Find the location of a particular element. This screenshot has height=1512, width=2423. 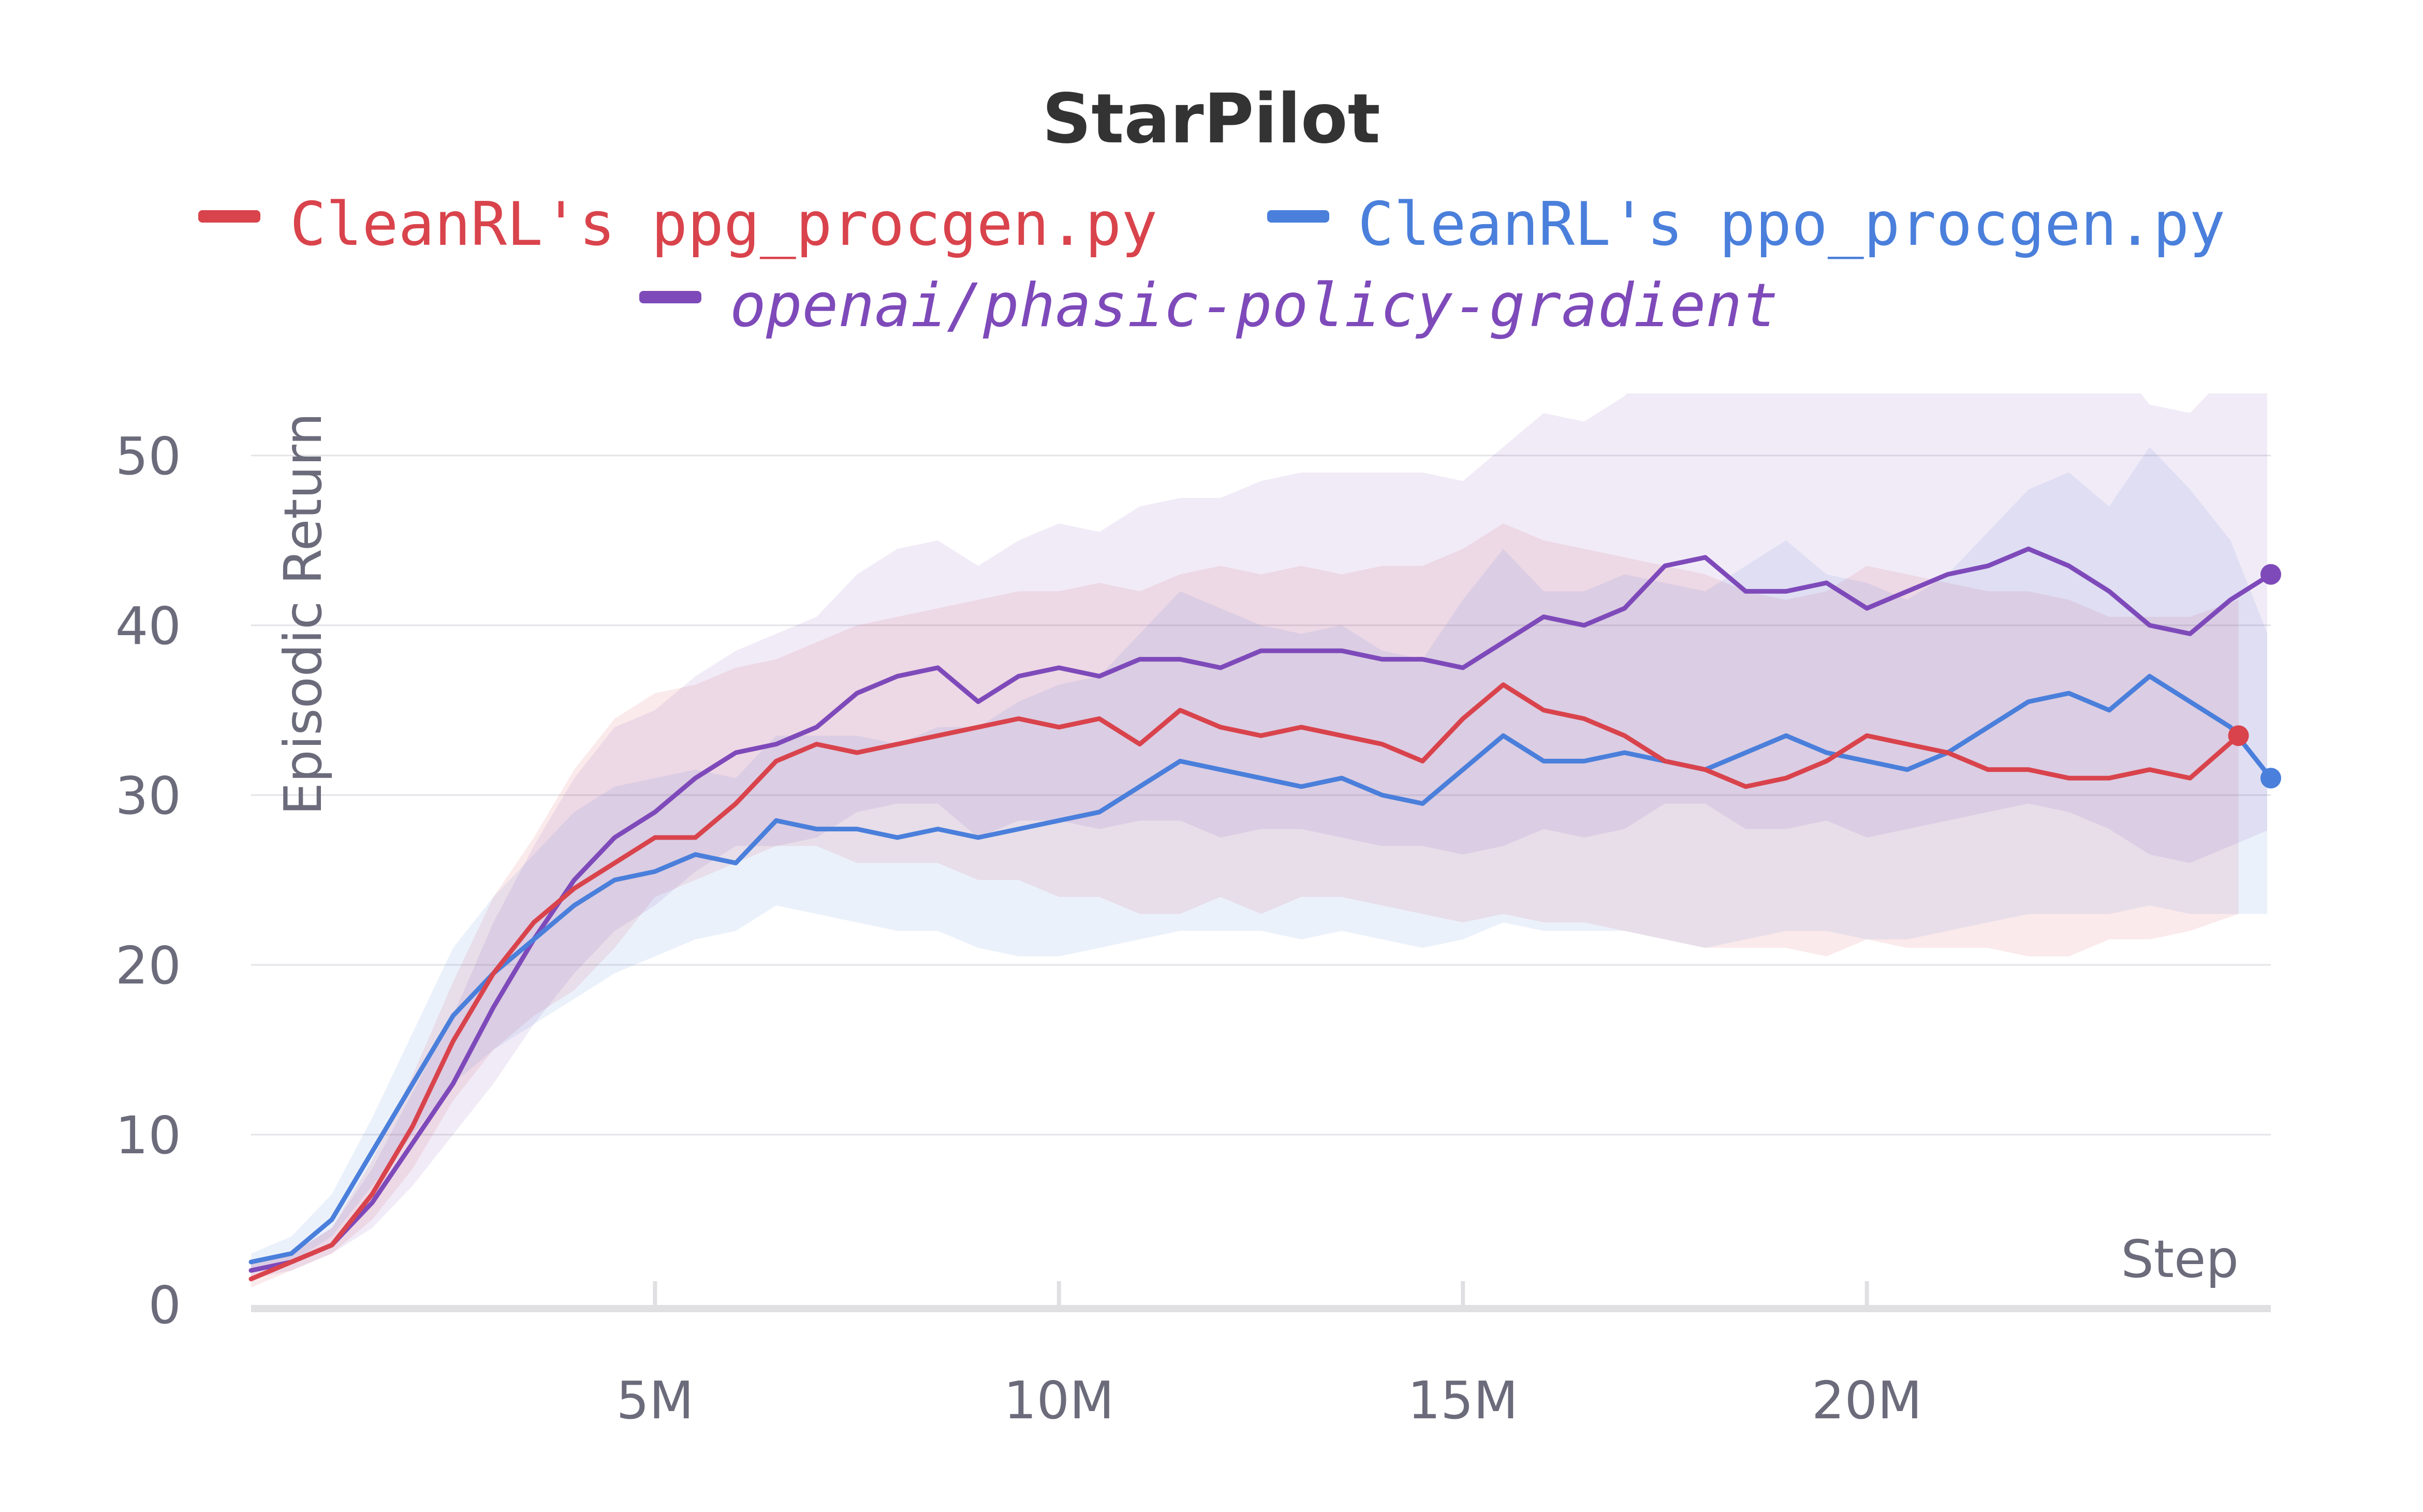

y-tick-label: 0 is located at coordinates (165, 1305).